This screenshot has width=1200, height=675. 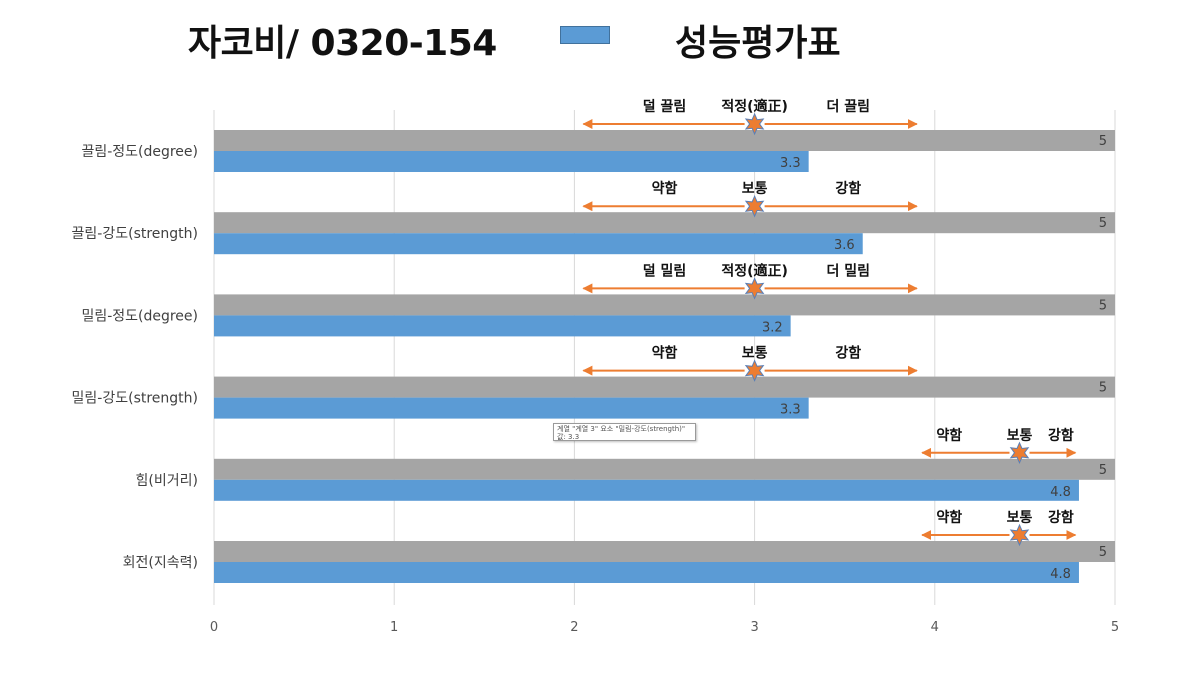 I want to click on data-label: 3.2, so click(x=772, y=327).